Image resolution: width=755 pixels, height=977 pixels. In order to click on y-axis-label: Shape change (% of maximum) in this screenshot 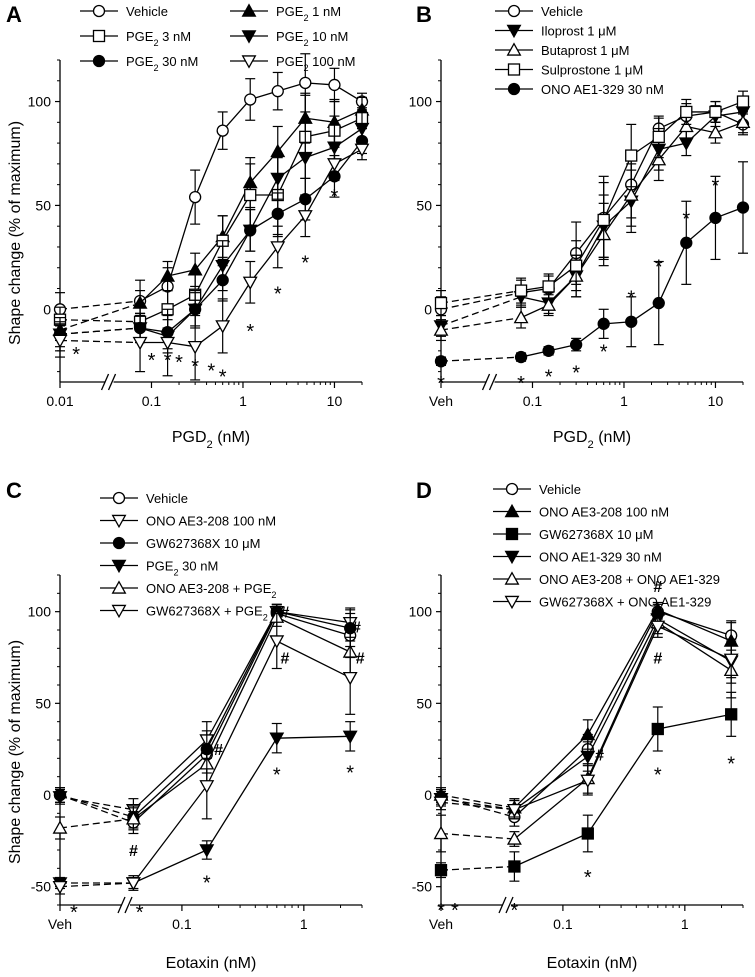, I will do `click(15, 233)`.